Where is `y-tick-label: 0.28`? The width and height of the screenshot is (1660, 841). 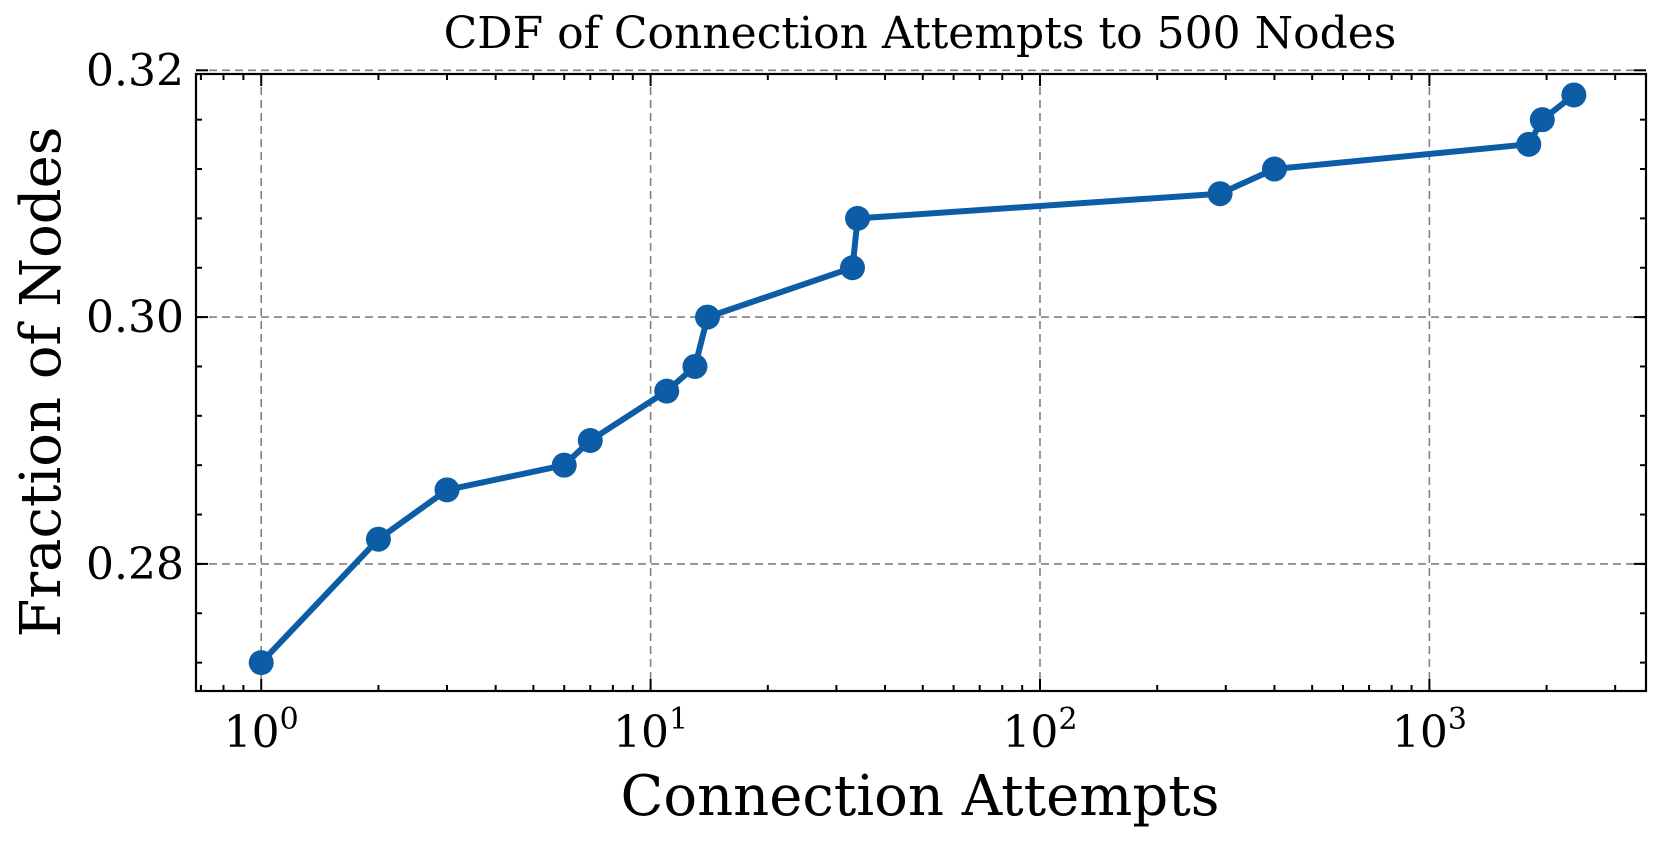
y-tick-label: 0.28 is located at coordinates (135, 564).